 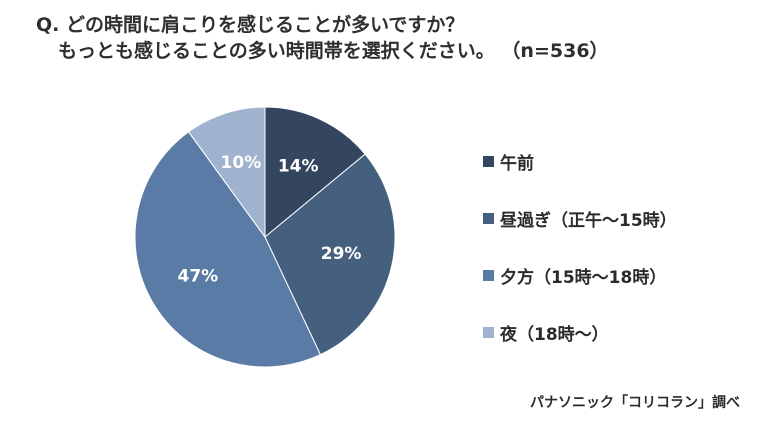 What do you see at coordinates (333, 51) in the screenshot?
I see `question-line-2: もっとも感じることの多い時間帯を選択ください。 （n=536）` at bounding box center [333, 51].